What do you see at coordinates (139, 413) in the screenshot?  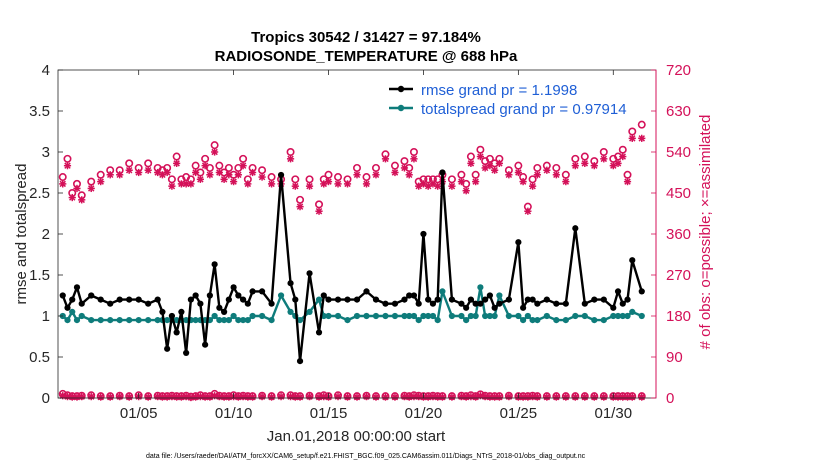 I see `x-tick-label: 01/05` at bounding box center [139, 413].